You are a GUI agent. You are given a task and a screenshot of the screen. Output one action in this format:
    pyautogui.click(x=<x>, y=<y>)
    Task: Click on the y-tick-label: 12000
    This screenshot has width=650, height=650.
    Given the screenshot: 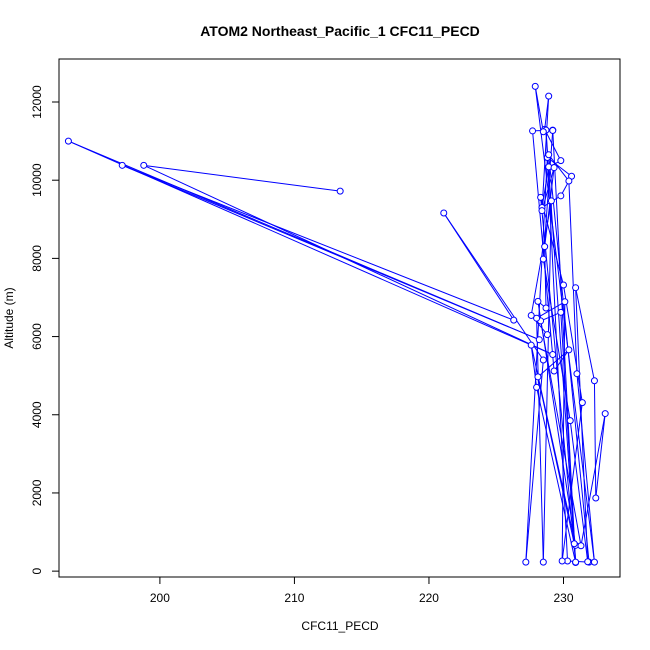 What is the action you would take?
    pyautogui.click(x=37, y=102)
    